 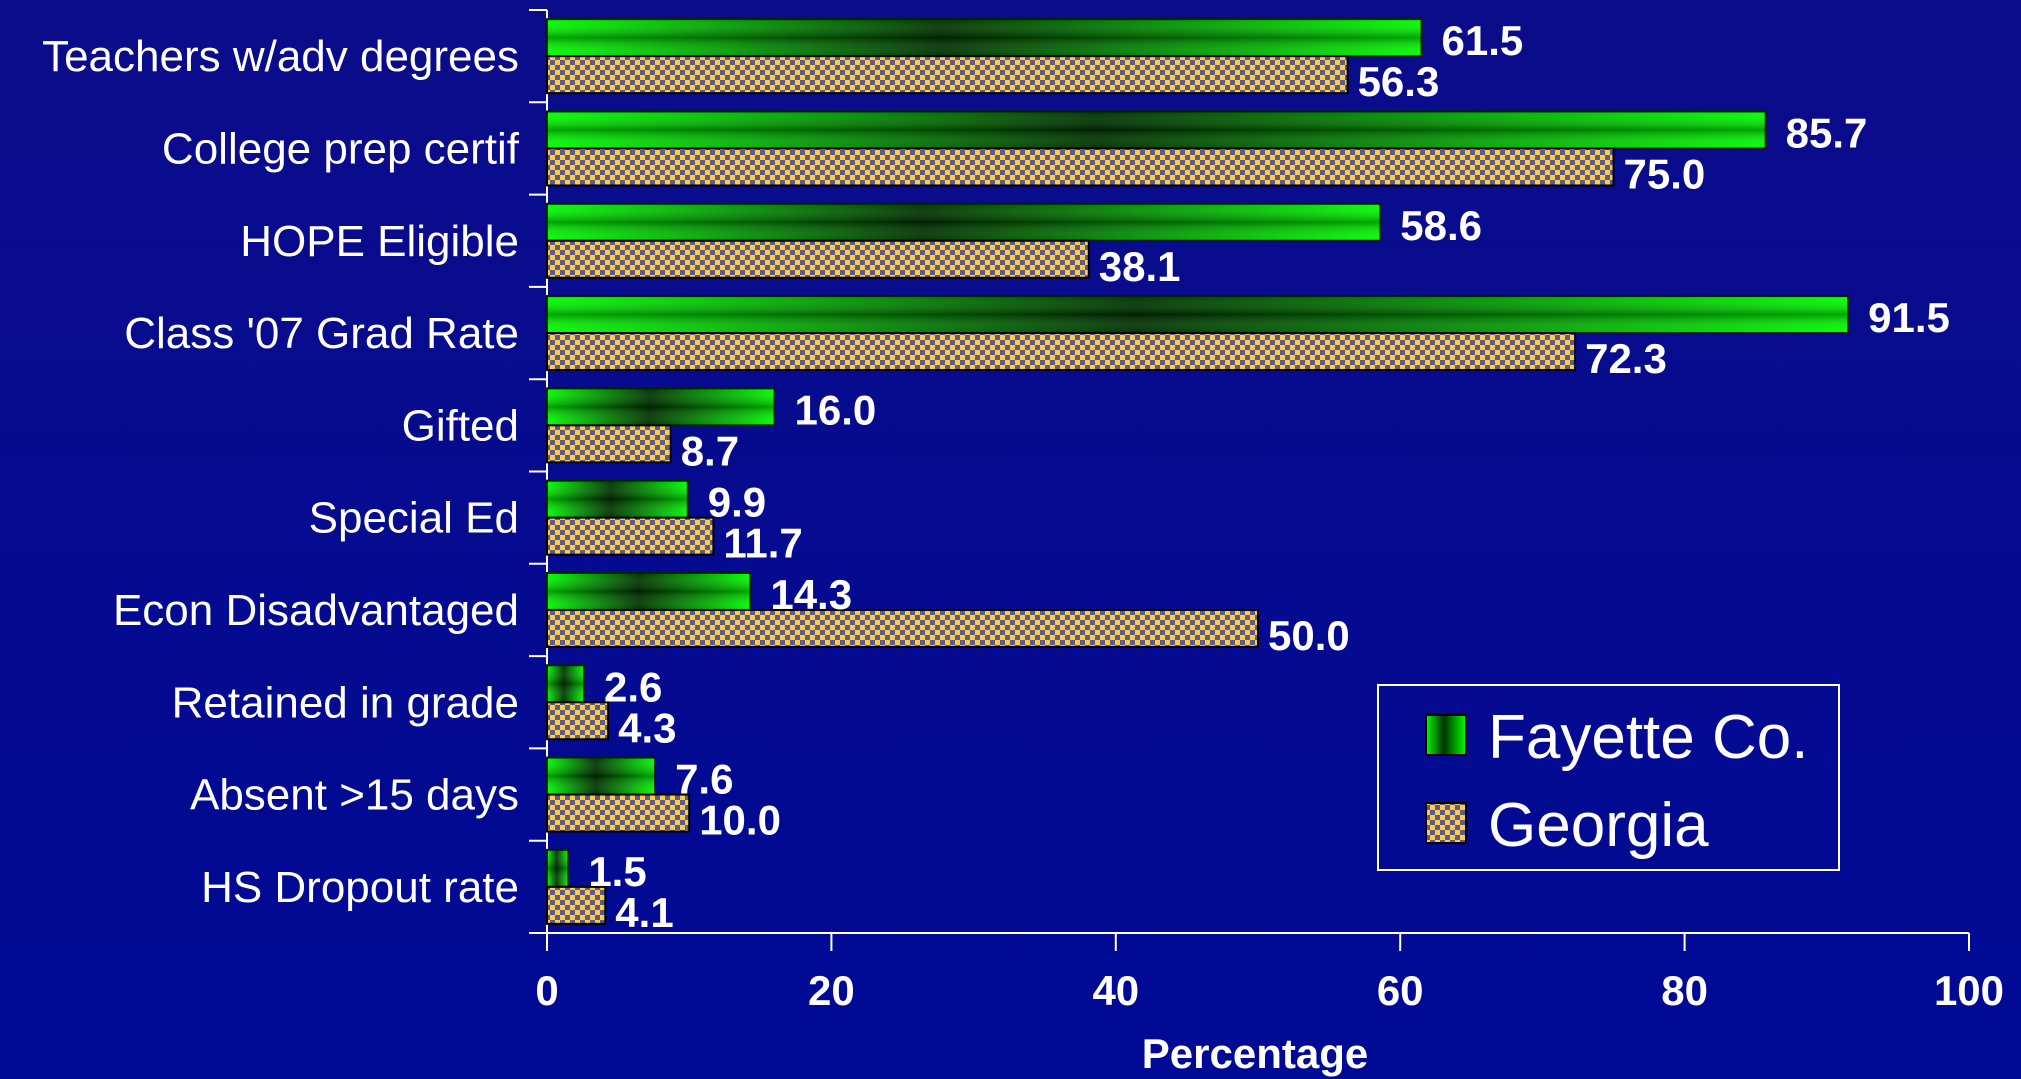 I want to click on category-label: Retained in grade, so click(x=345, y=702).